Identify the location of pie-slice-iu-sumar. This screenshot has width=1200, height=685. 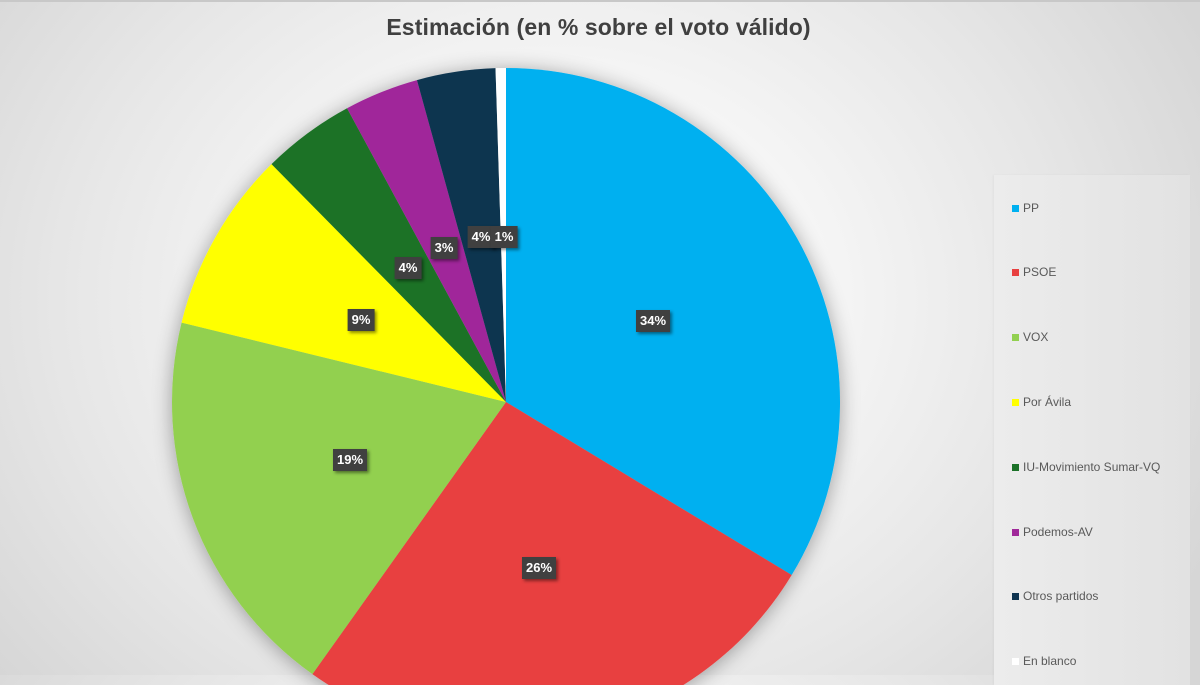
(388, 255).